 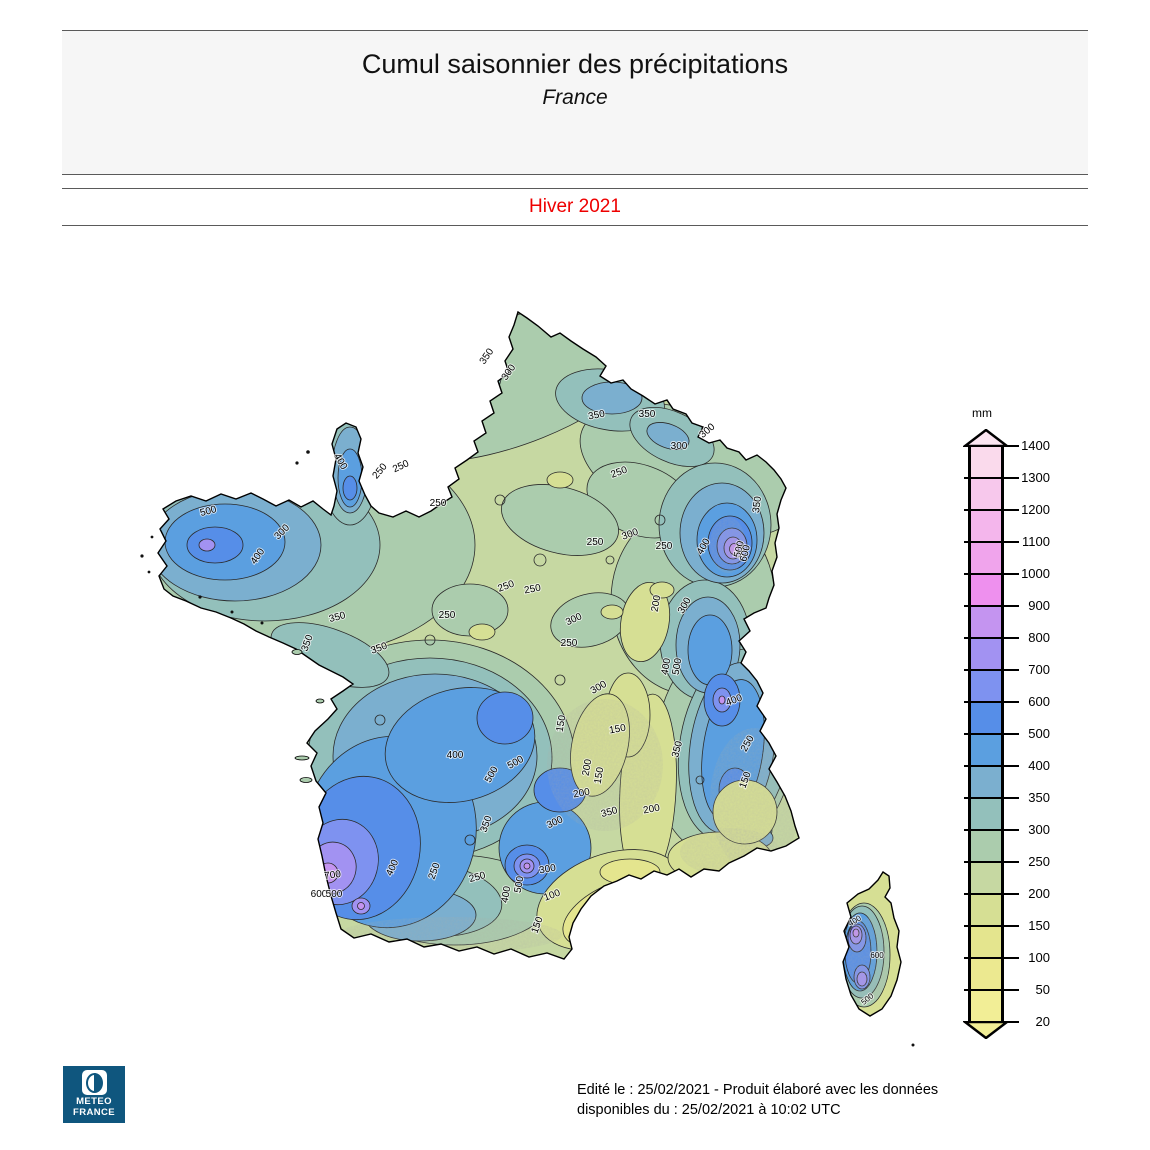 What do you see at coordinates (1039, 829) in the screenshot?
I see `legend-tick-label: 300` at bounding box center [1039, 829].